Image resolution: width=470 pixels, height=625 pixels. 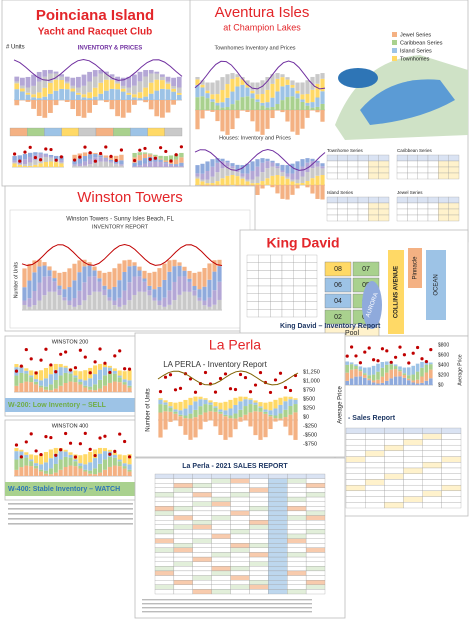 I want to click on axis-title: # Units, so click(x=15, y=48).